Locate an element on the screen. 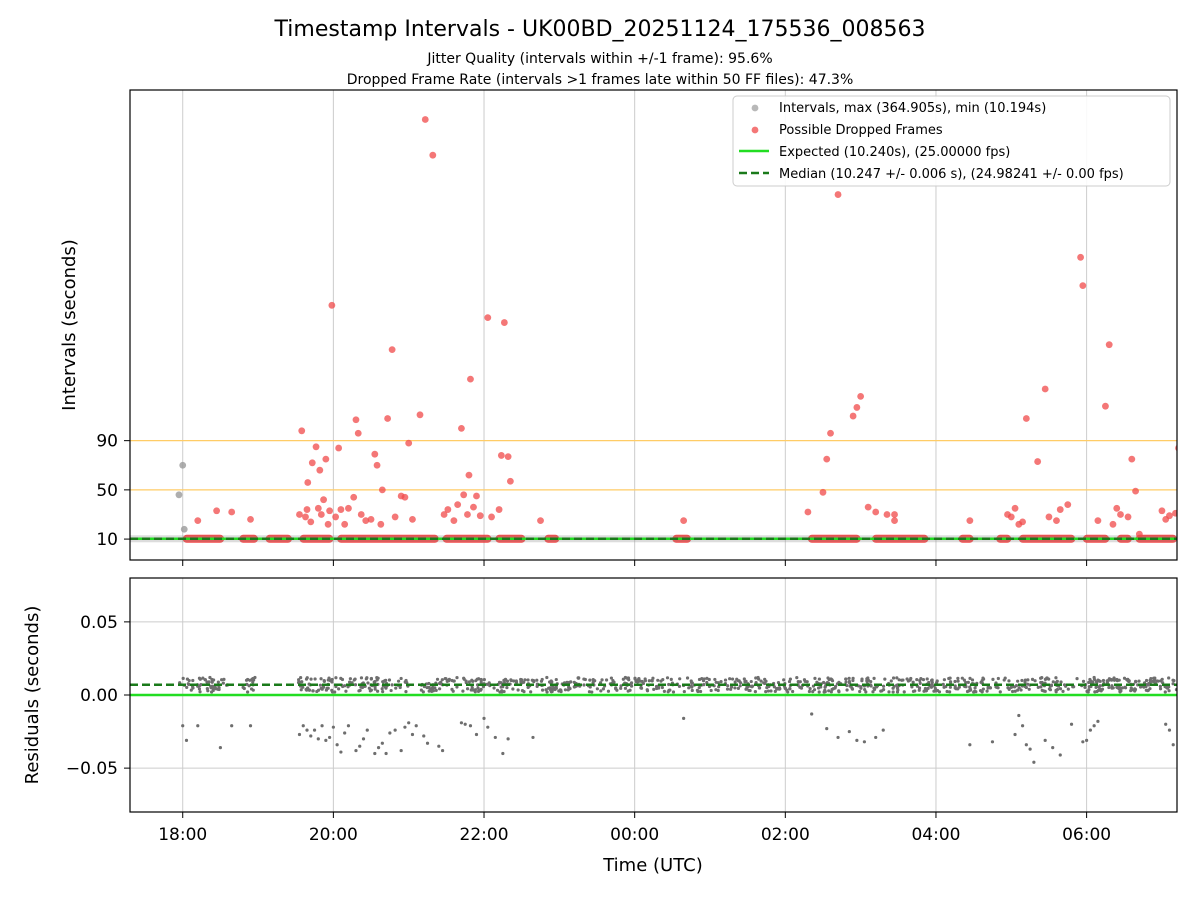 This screenshot has height=900, width=1200. top-y-tick-label: 90 is located at coordinates (107, 442).